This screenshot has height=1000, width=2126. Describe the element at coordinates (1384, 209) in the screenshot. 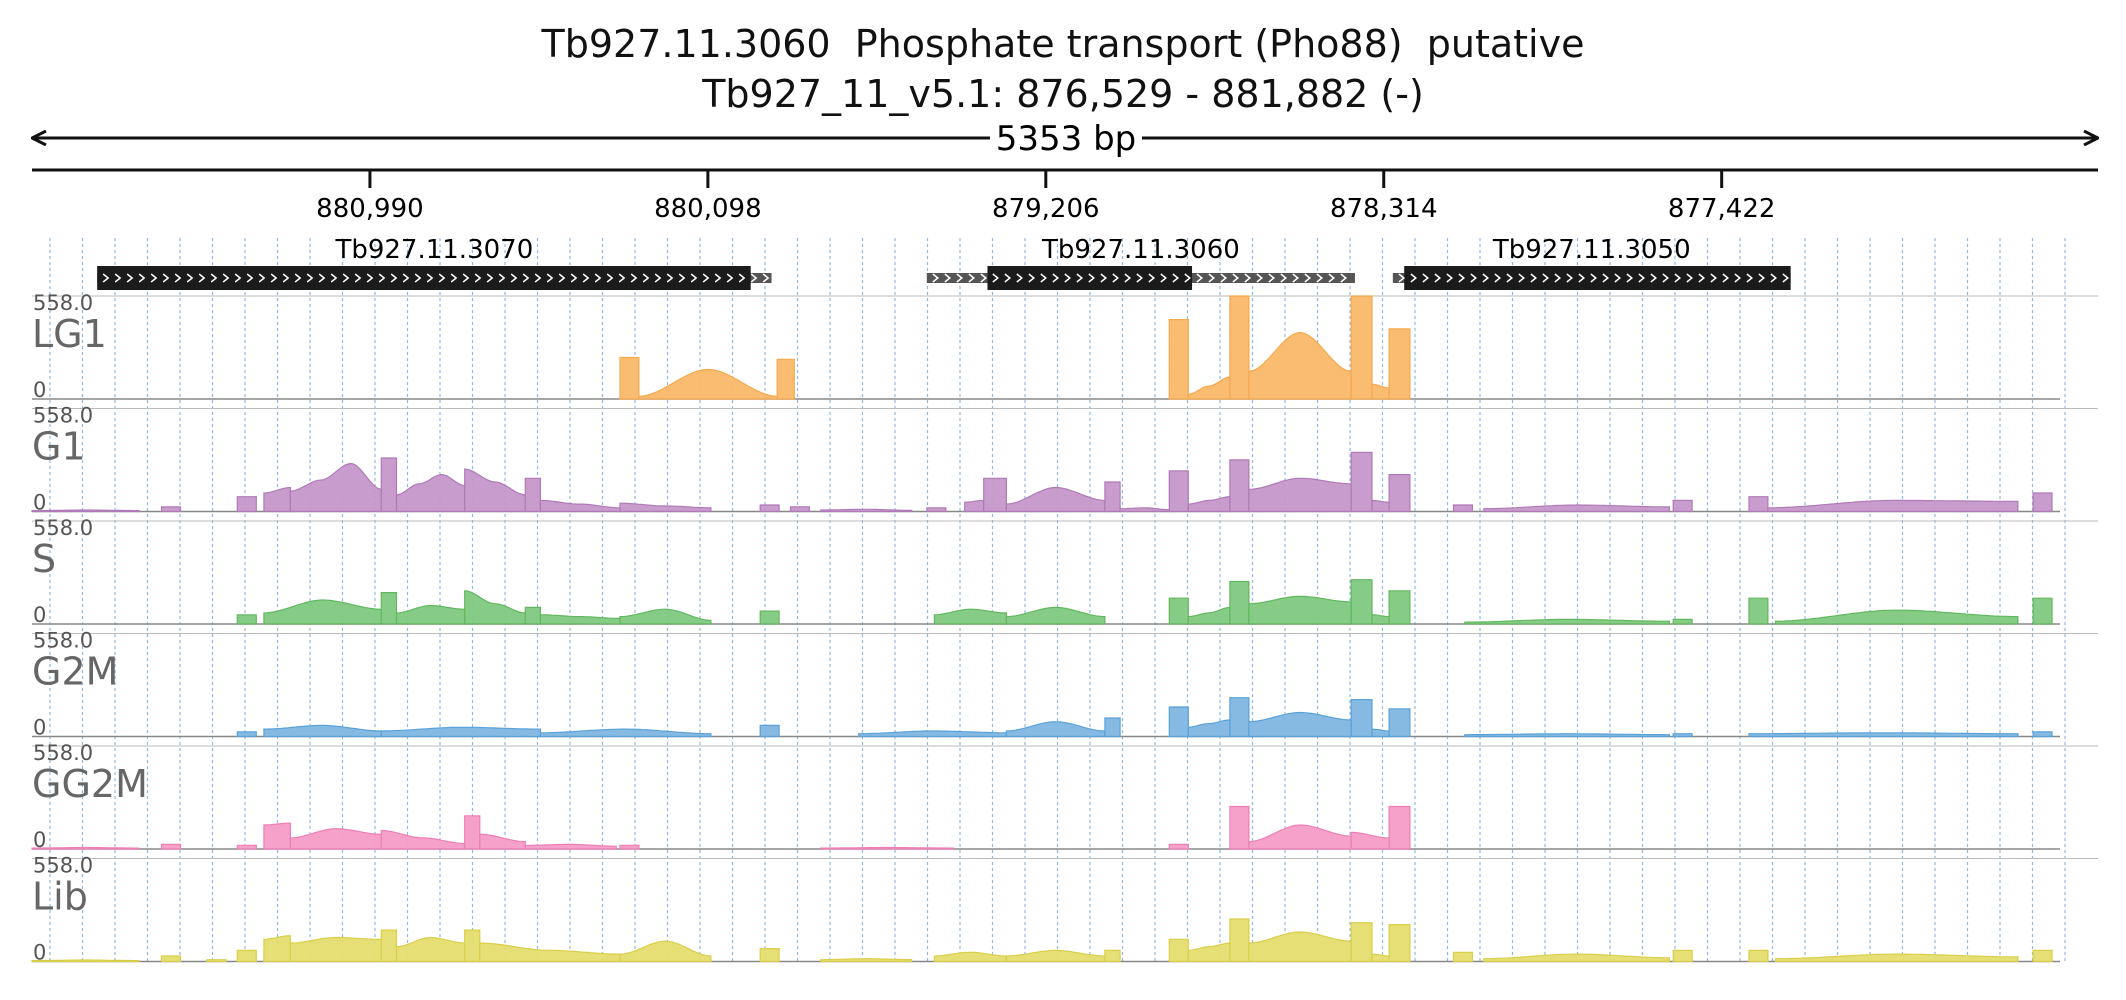

I see `tick-label: 878,314` at that location.